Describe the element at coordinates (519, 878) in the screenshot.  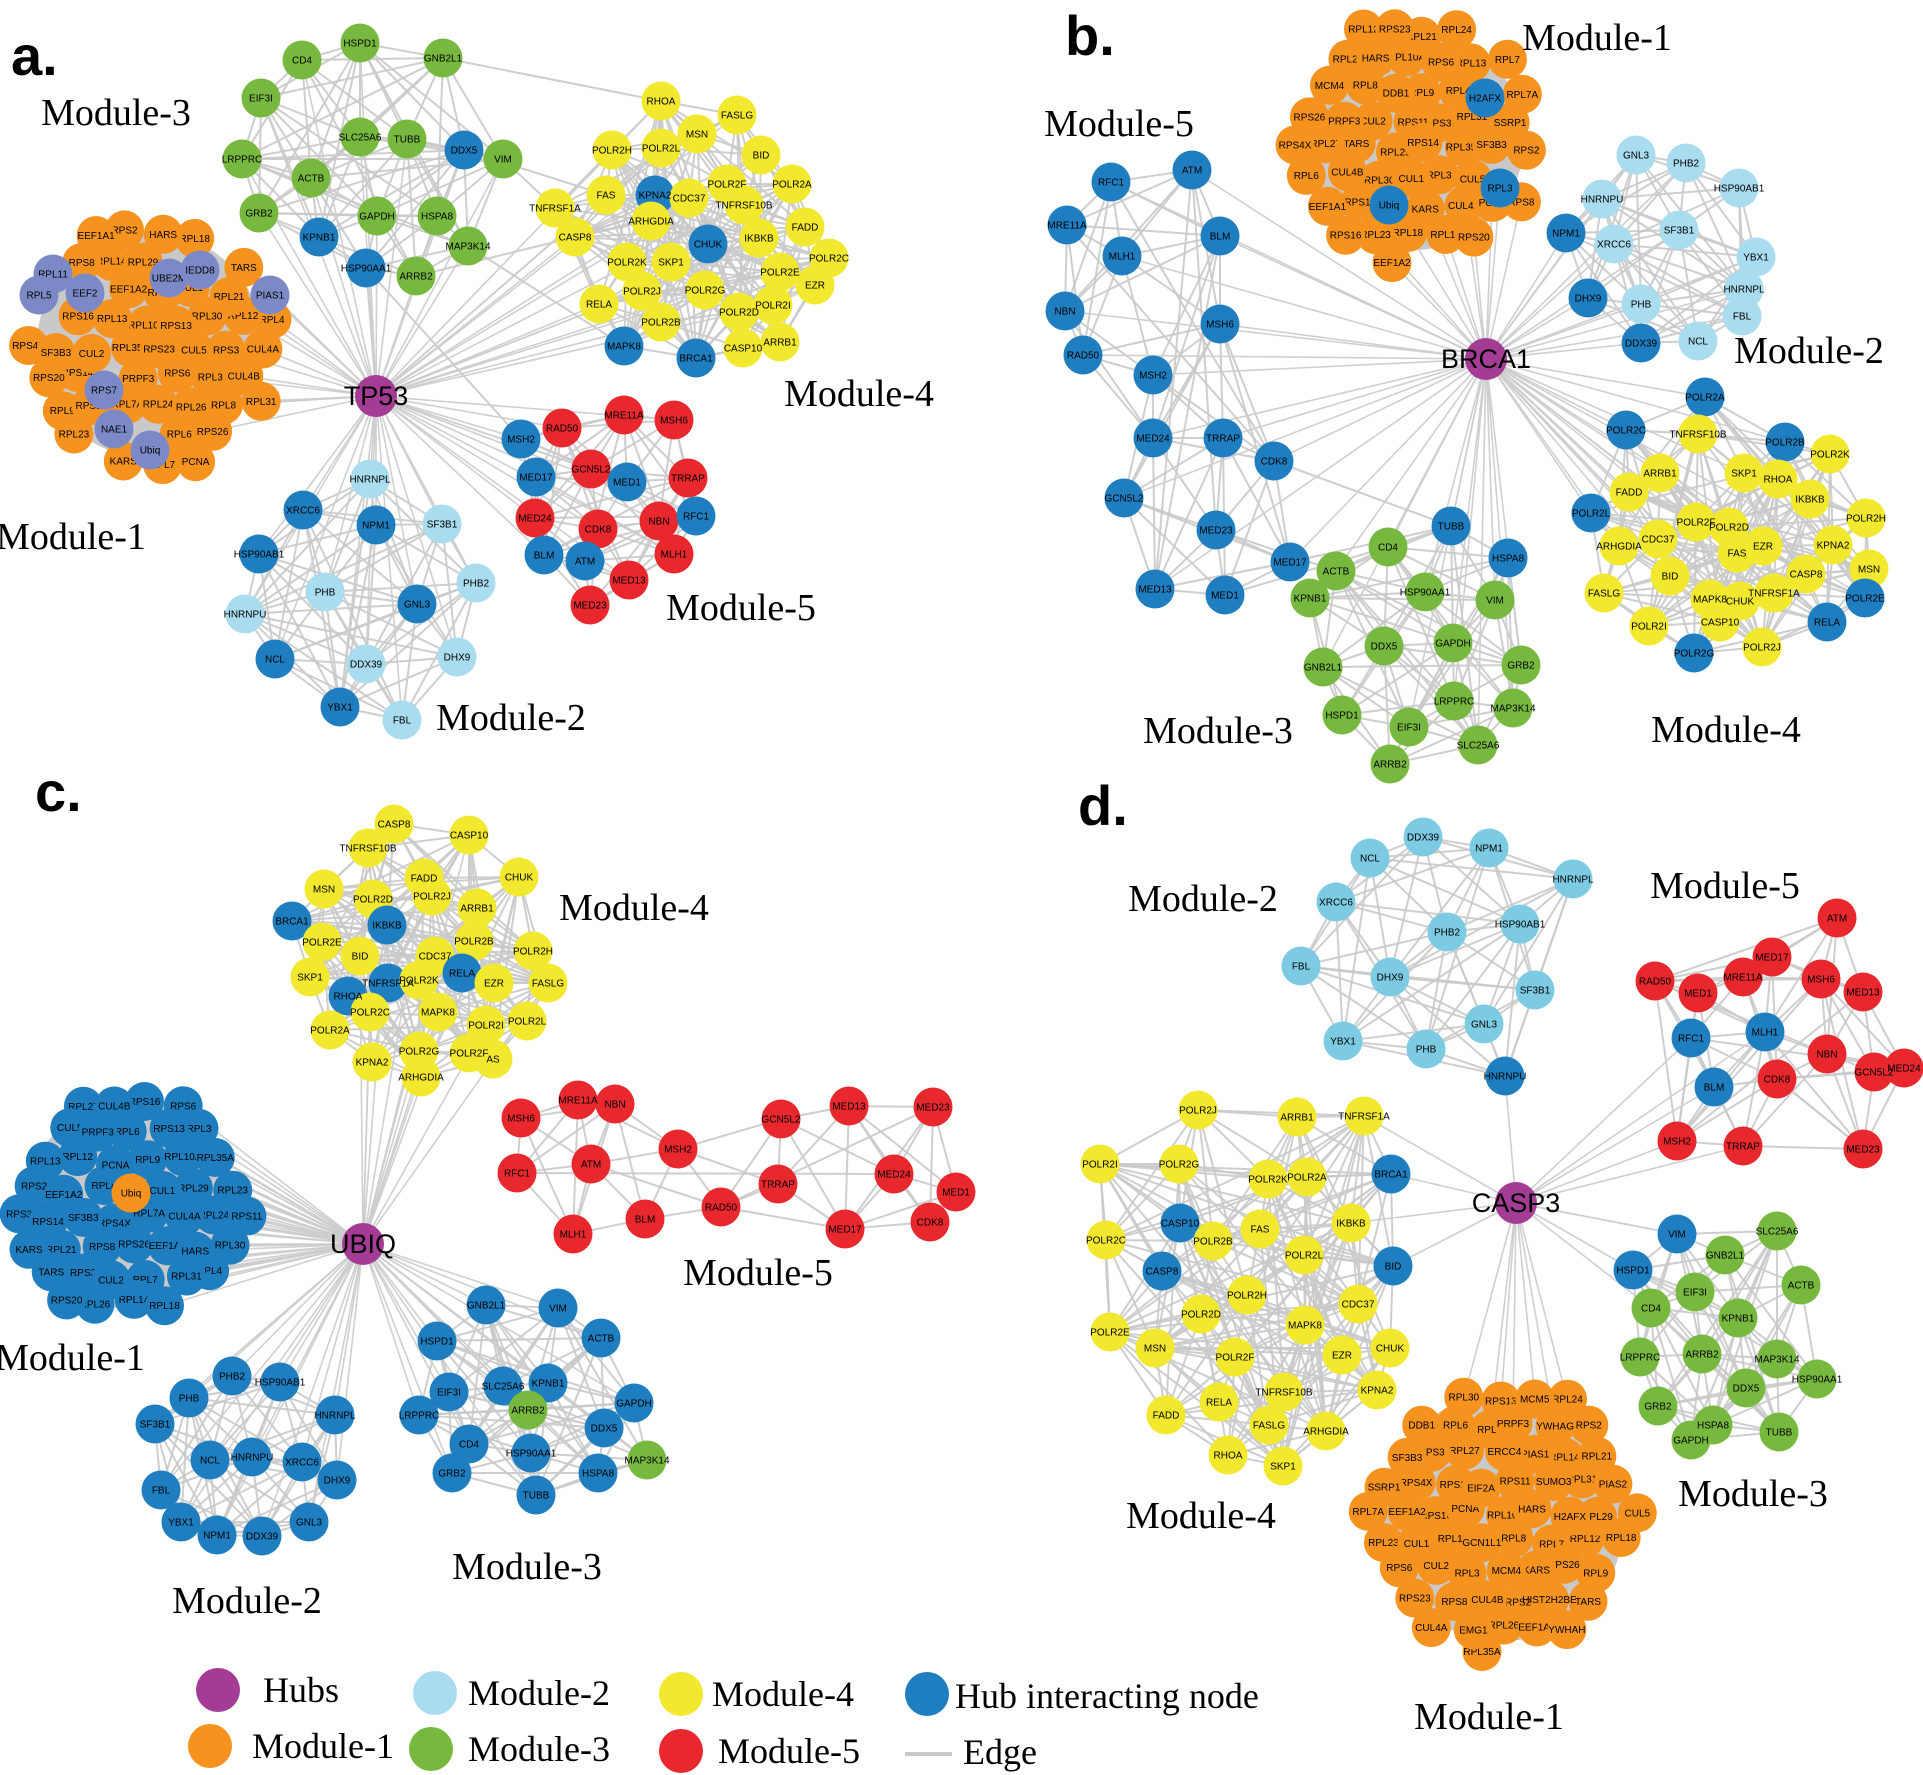
I see `svg-text: CHUK` at that location.